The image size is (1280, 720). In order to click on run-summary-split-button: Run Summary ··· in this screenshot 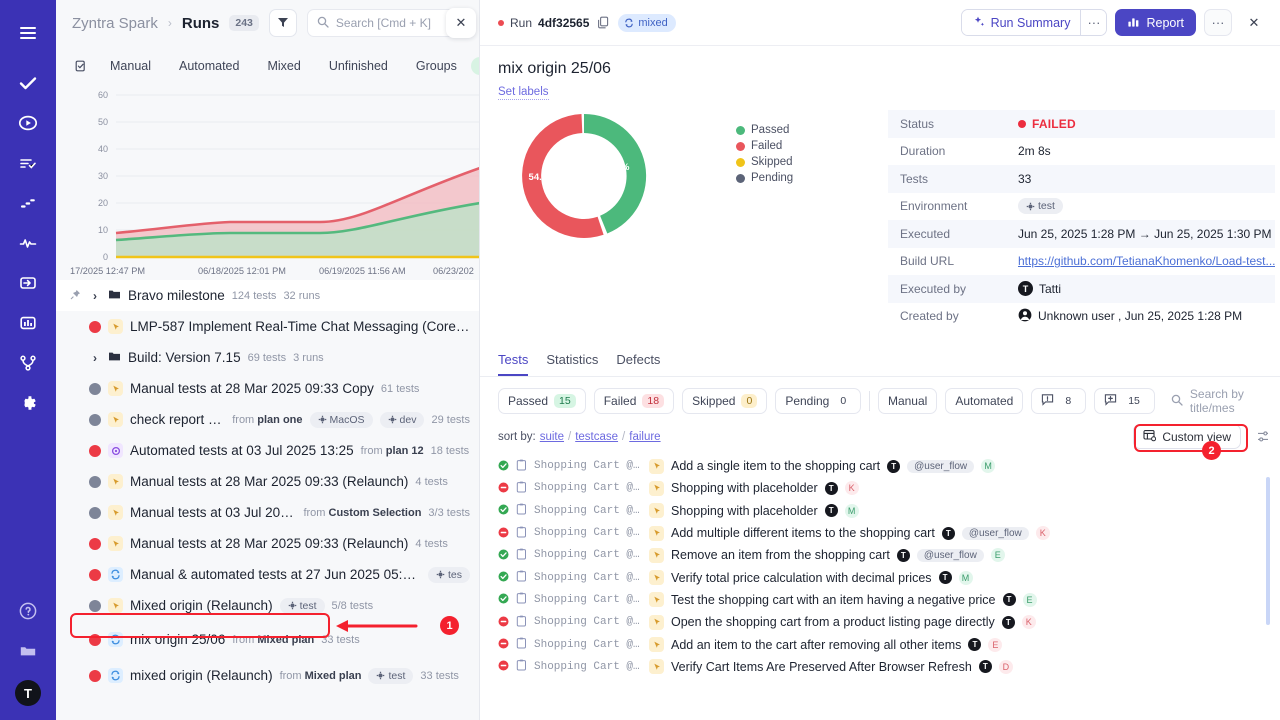, I will do `click(1034, 22)`.